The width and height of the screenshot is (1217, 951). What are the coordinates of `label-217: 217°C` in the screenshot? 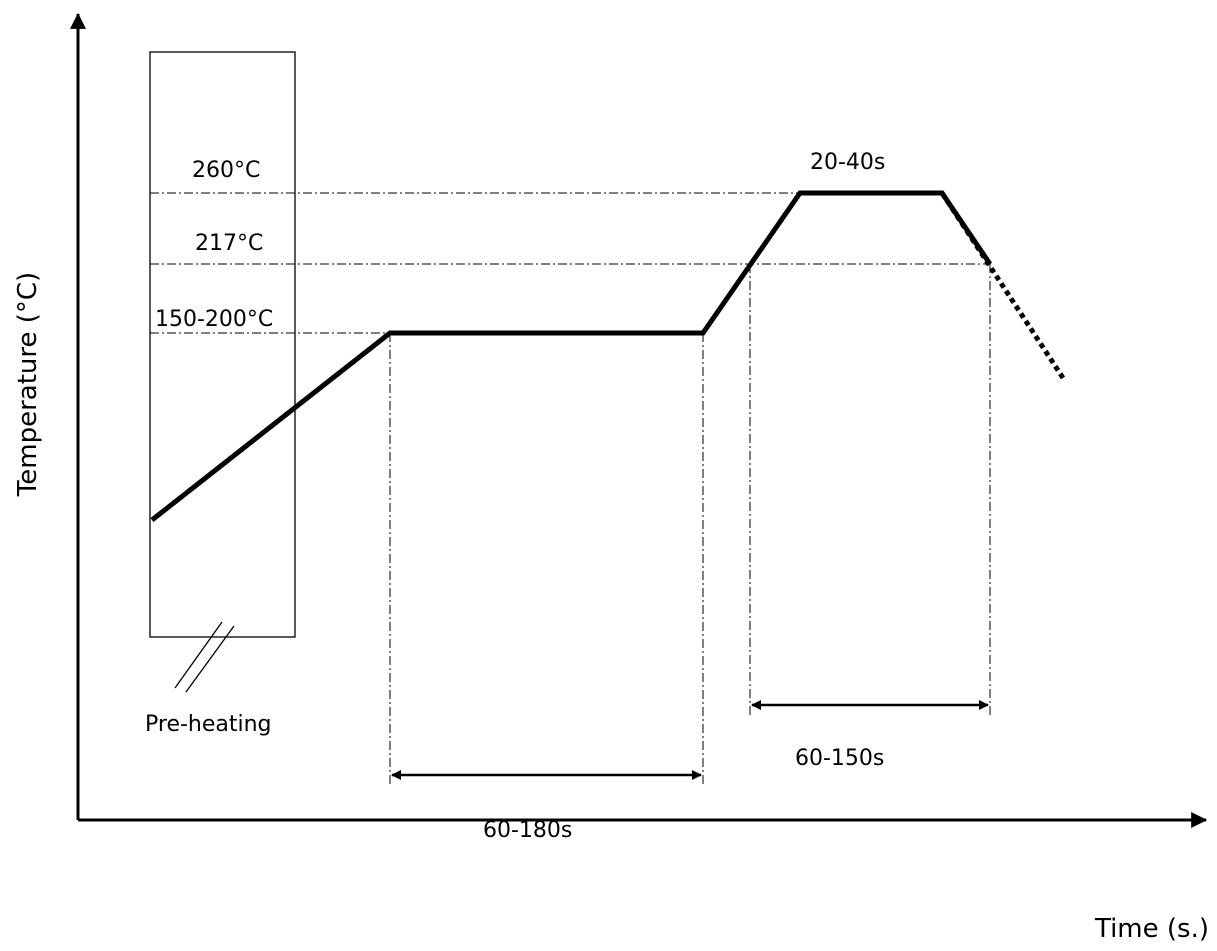 It's located at (229, 243).